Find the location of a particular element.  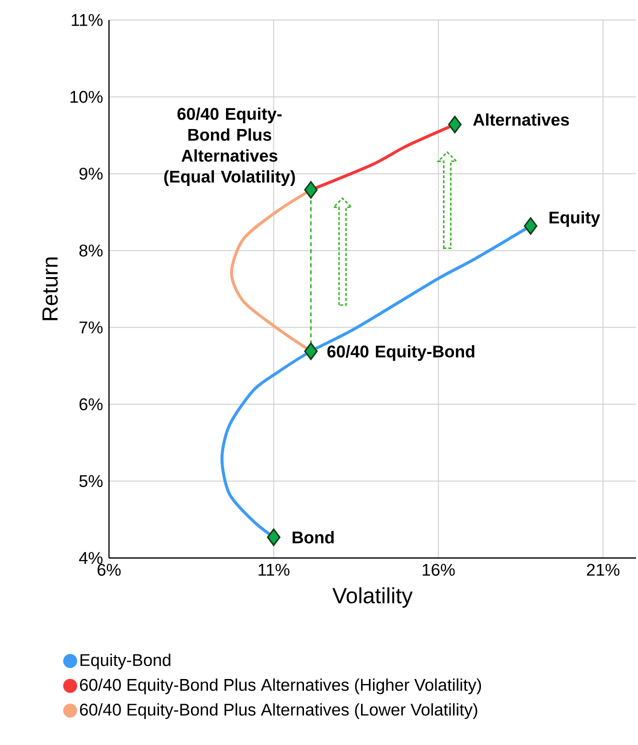

annotation: 60/40 Equity-Bond is located at coordinates (400, 353).